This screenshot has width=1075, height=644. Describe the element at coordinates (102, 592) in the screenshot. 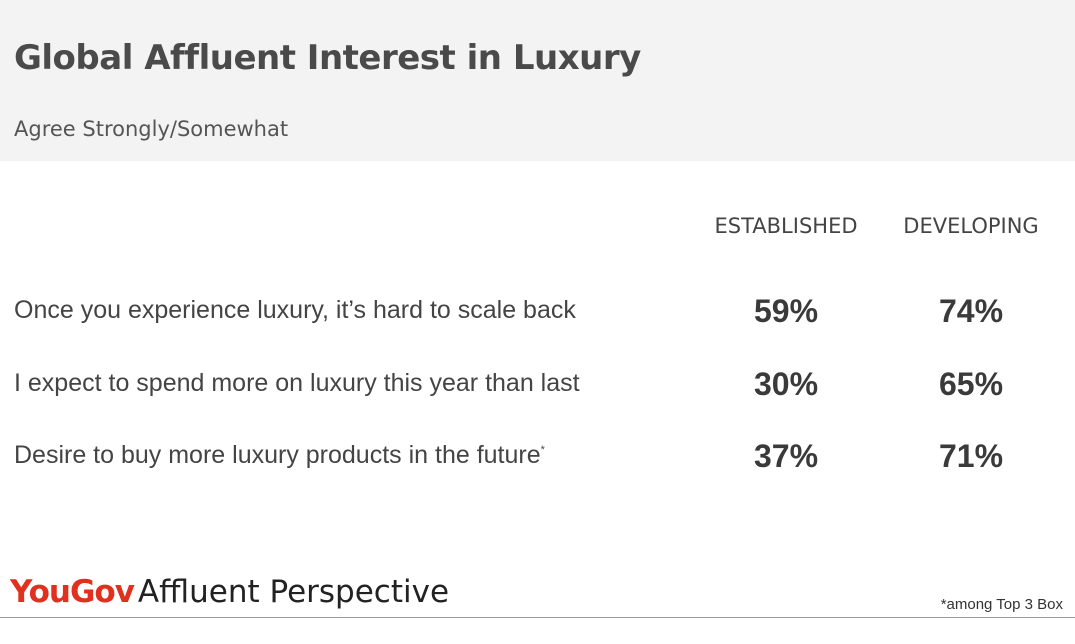

I see `brand-gov: Gov` at that location.